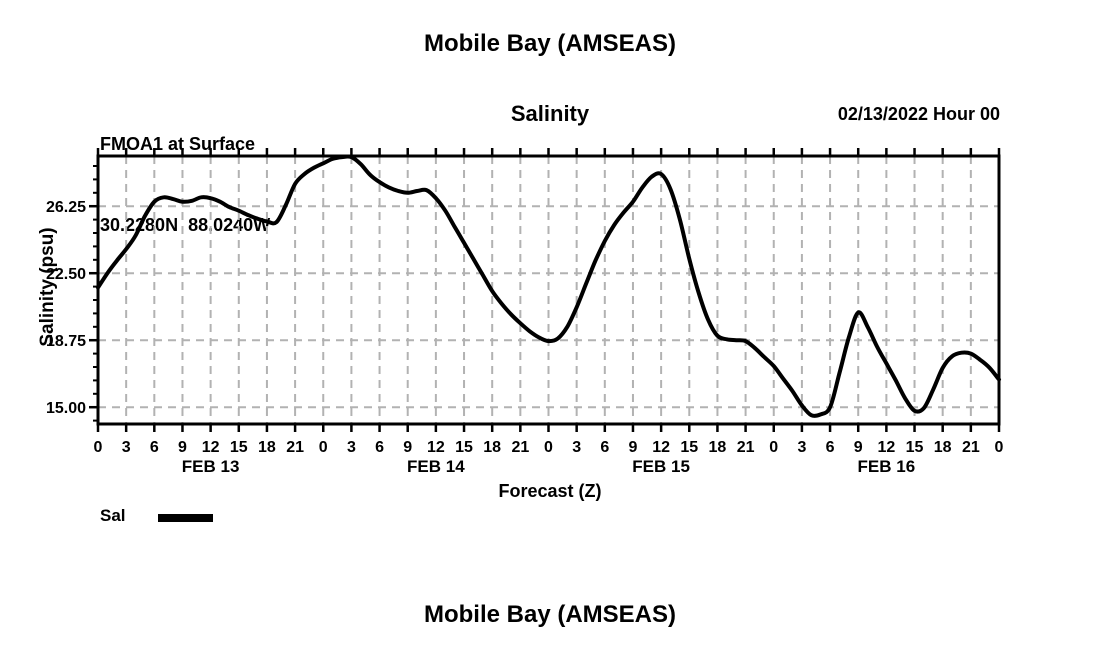 This screenshot has height=650, width=1100. I want to click on day-label: FEB 13, so click(211, 466).